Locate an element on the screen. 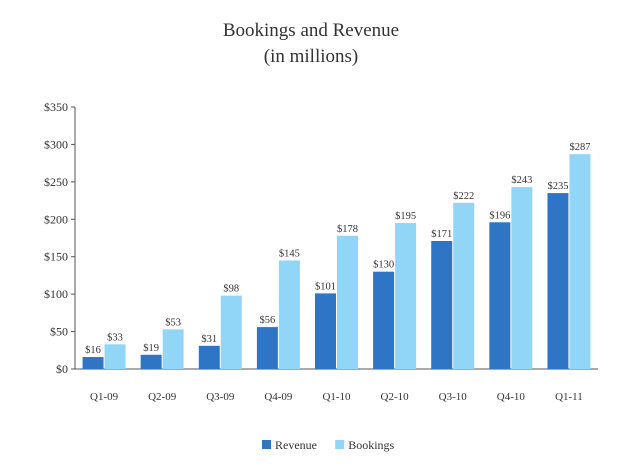 The image size is (622, 466). data-label-bookings: $53 is located at coordinates (173, 322).